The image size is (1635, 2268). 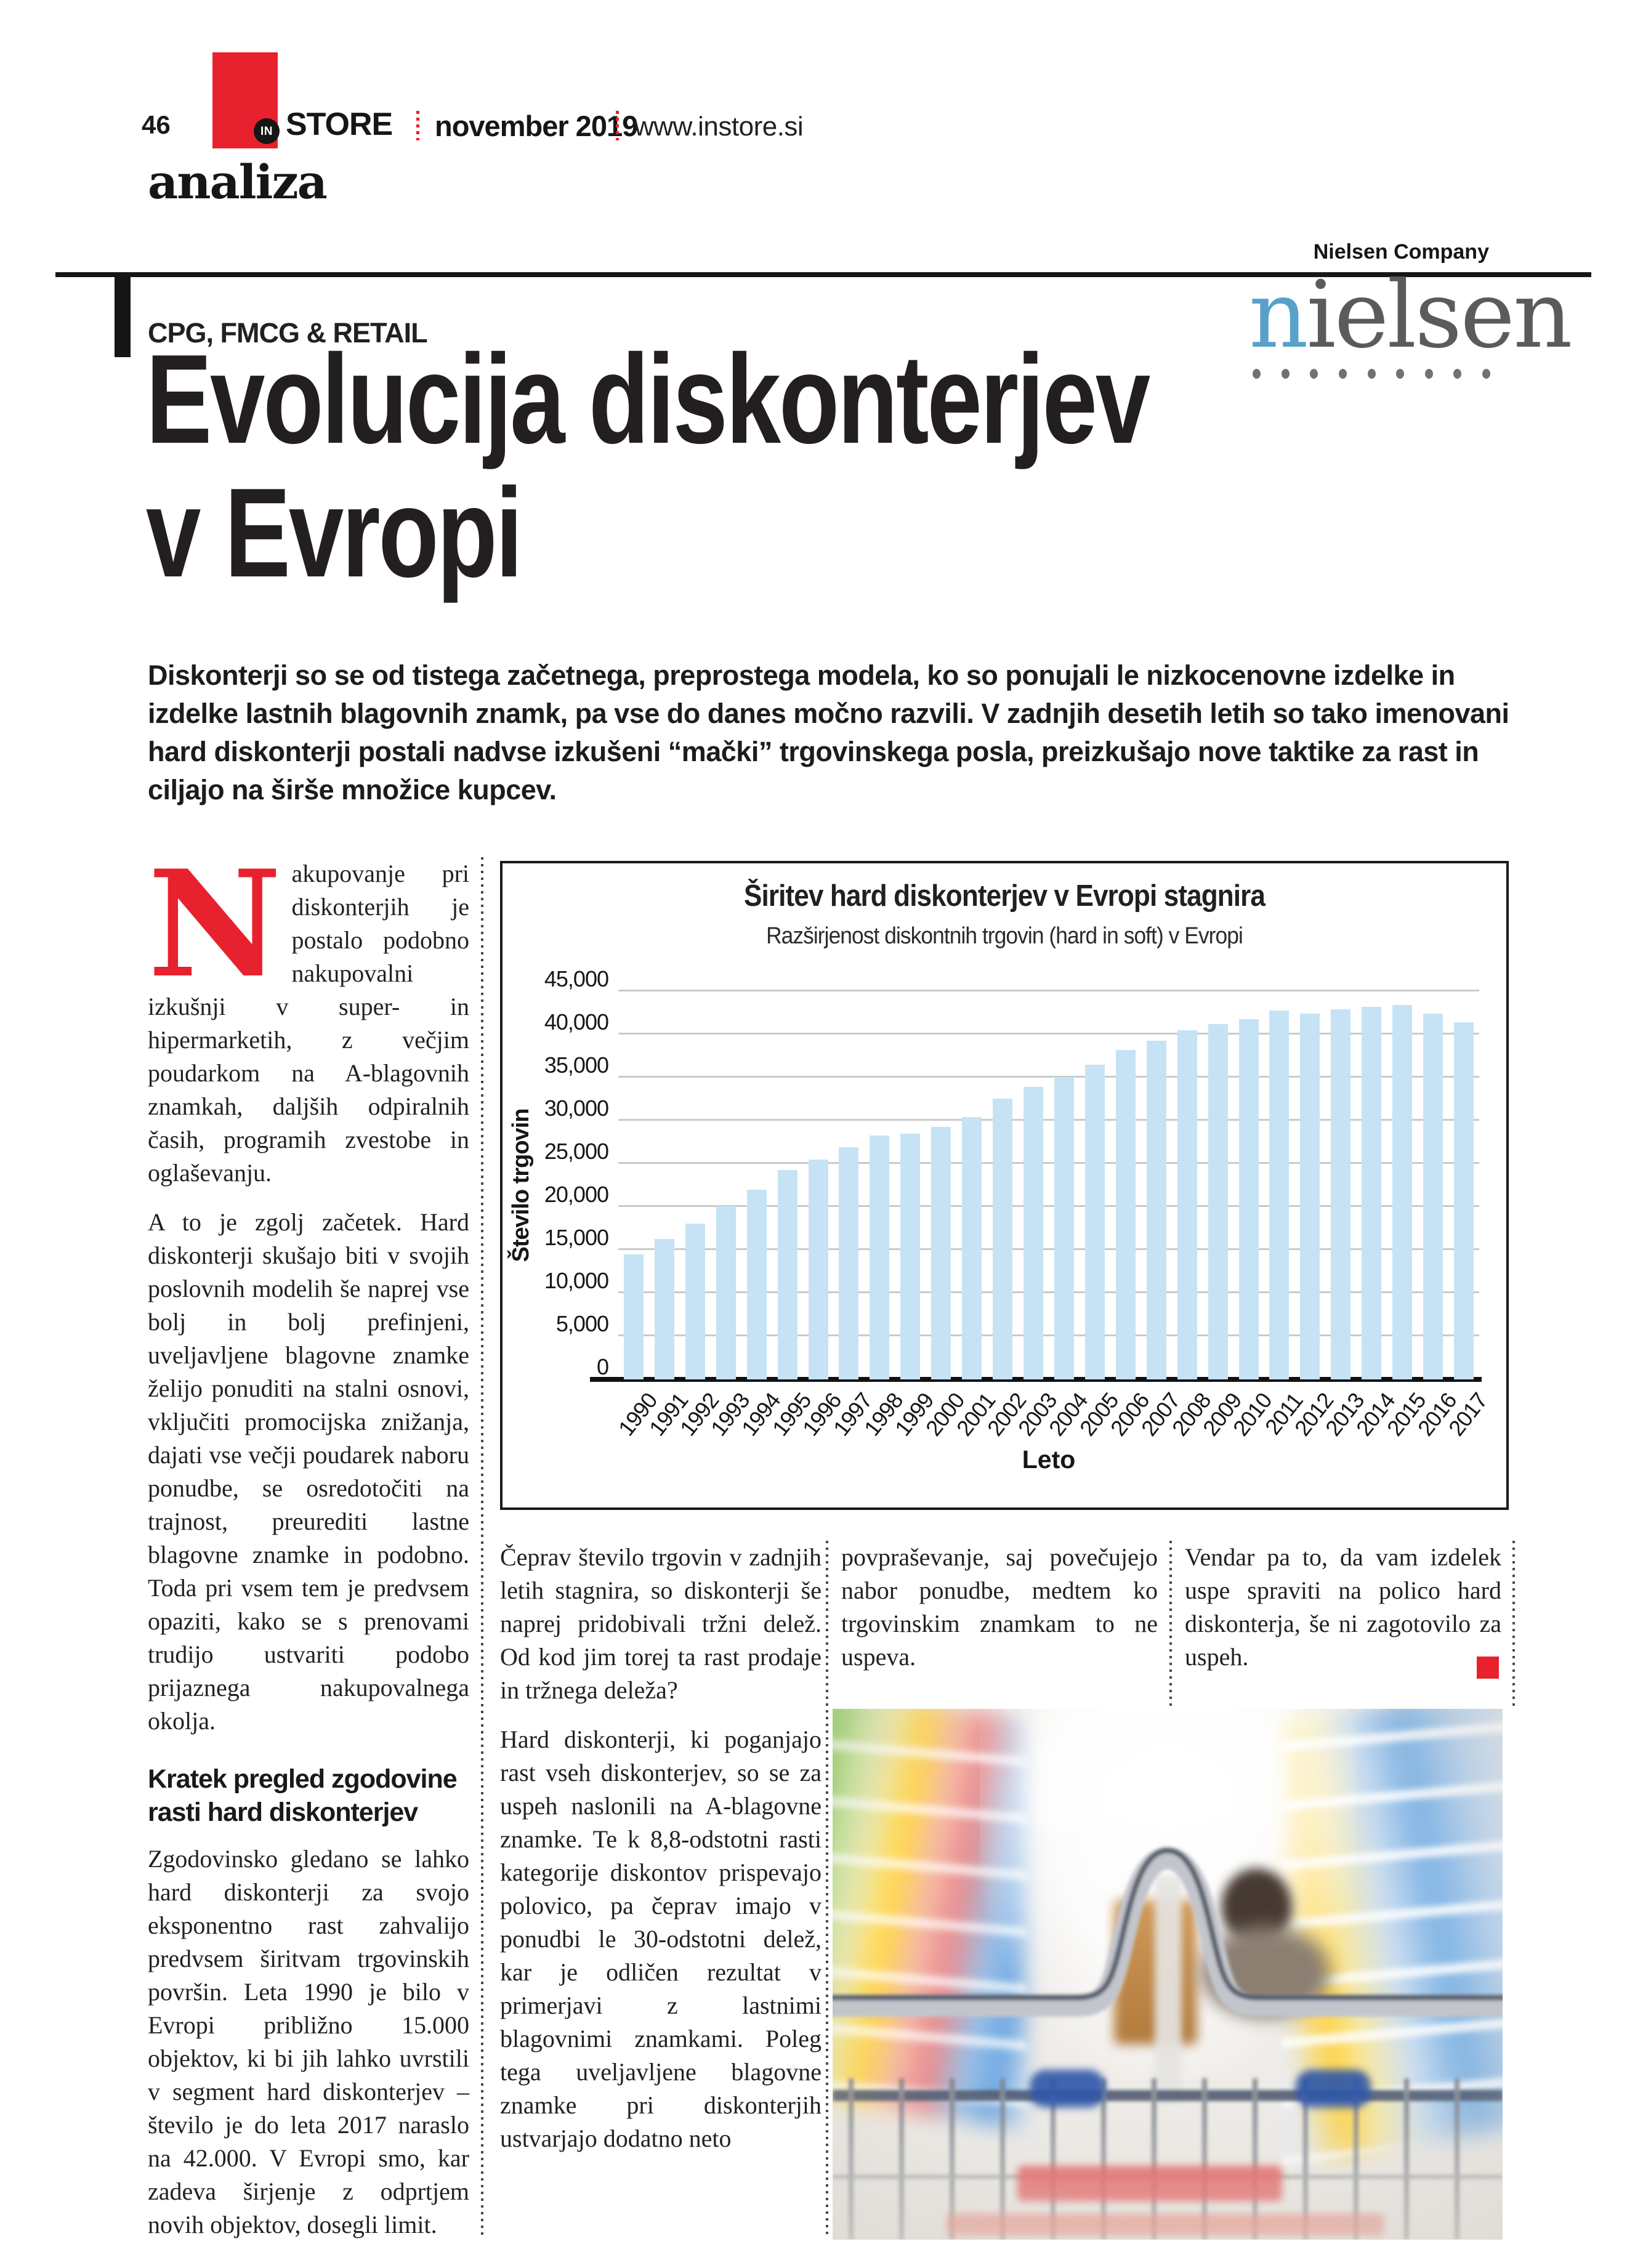 What do you see at coordinates (576, 979) in the screenshot?
I see `chart-y-tick: 45,000` at bounding box center [576, 979].